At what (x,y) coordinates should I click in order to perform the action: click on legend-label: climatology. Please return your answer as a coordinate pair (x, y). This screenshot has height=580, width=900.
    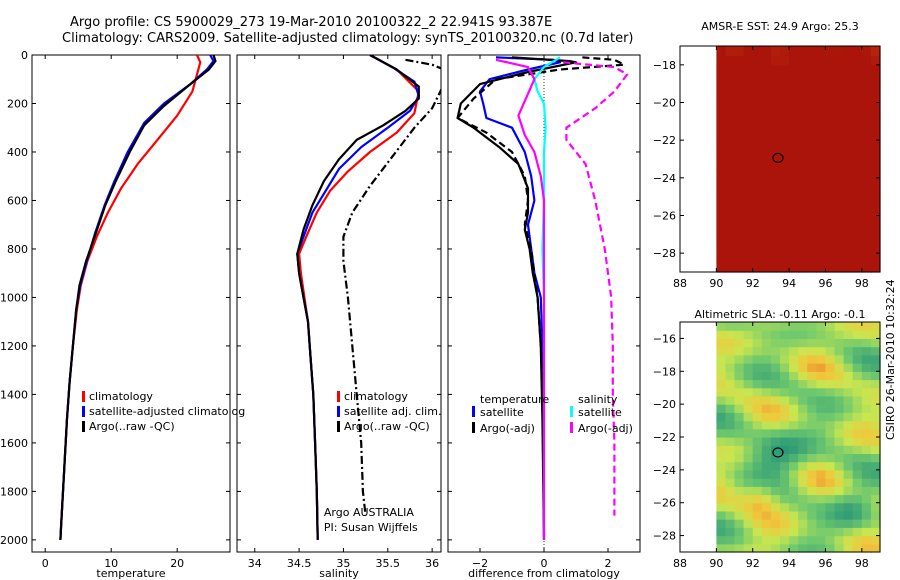
    Looking at the image, I should click on (376, 396).